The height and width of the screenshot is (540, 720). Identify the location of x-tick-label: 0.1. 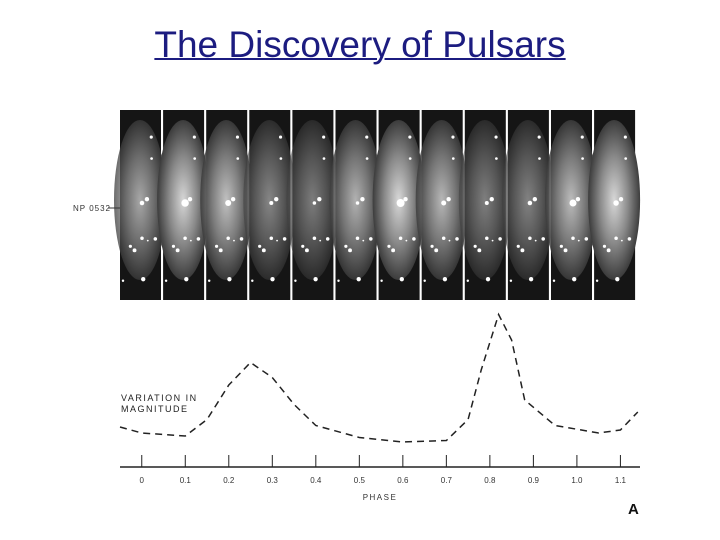
(186, 480).